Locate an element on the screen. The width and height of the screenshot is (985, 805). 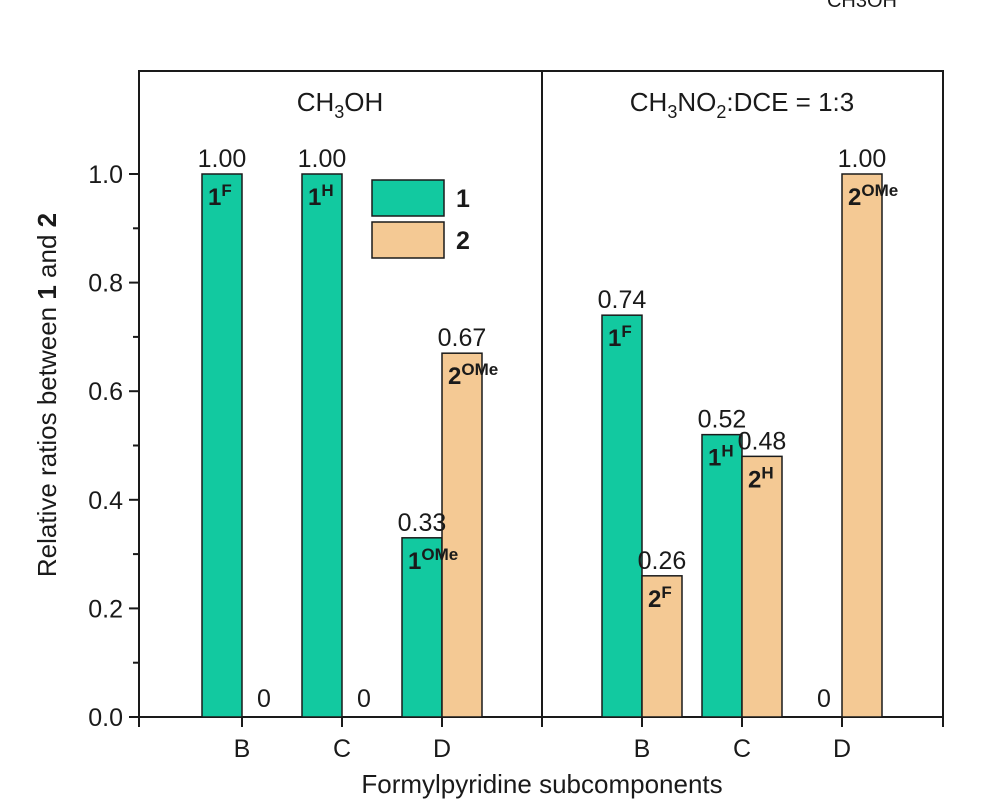
y-axis-title-part: 1 is located at coordinates (47, 292).